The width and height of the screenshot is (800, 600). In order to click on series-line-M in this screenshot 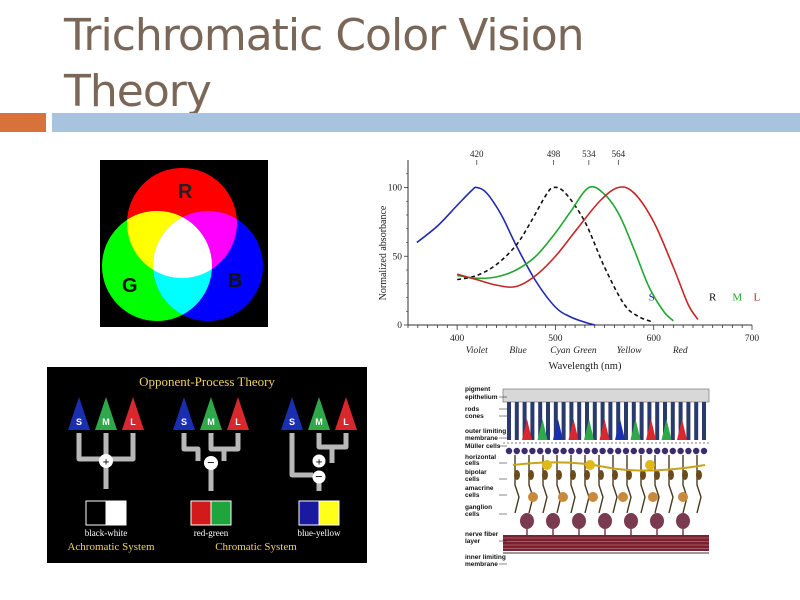, I will do `click(565, 253)`.